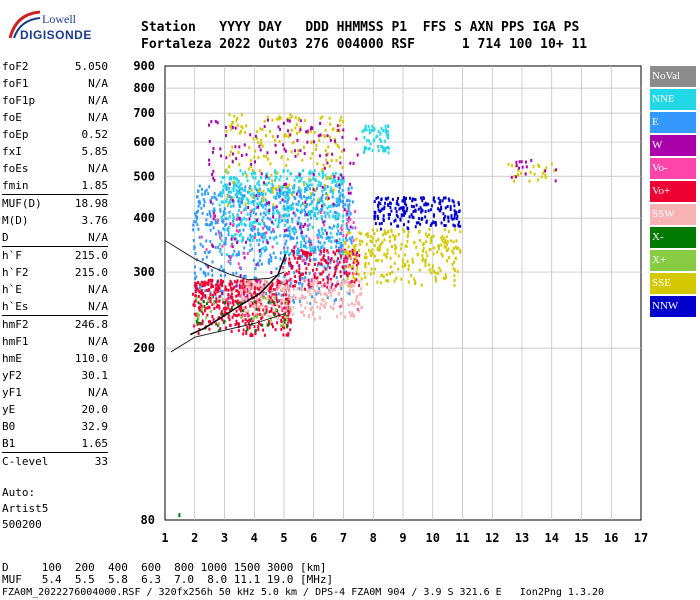 This screenshot has height=600, width=700. Describe the element at coordinates (55, 117) in the screenshot. I see `param-row: foE N/A` at that location.